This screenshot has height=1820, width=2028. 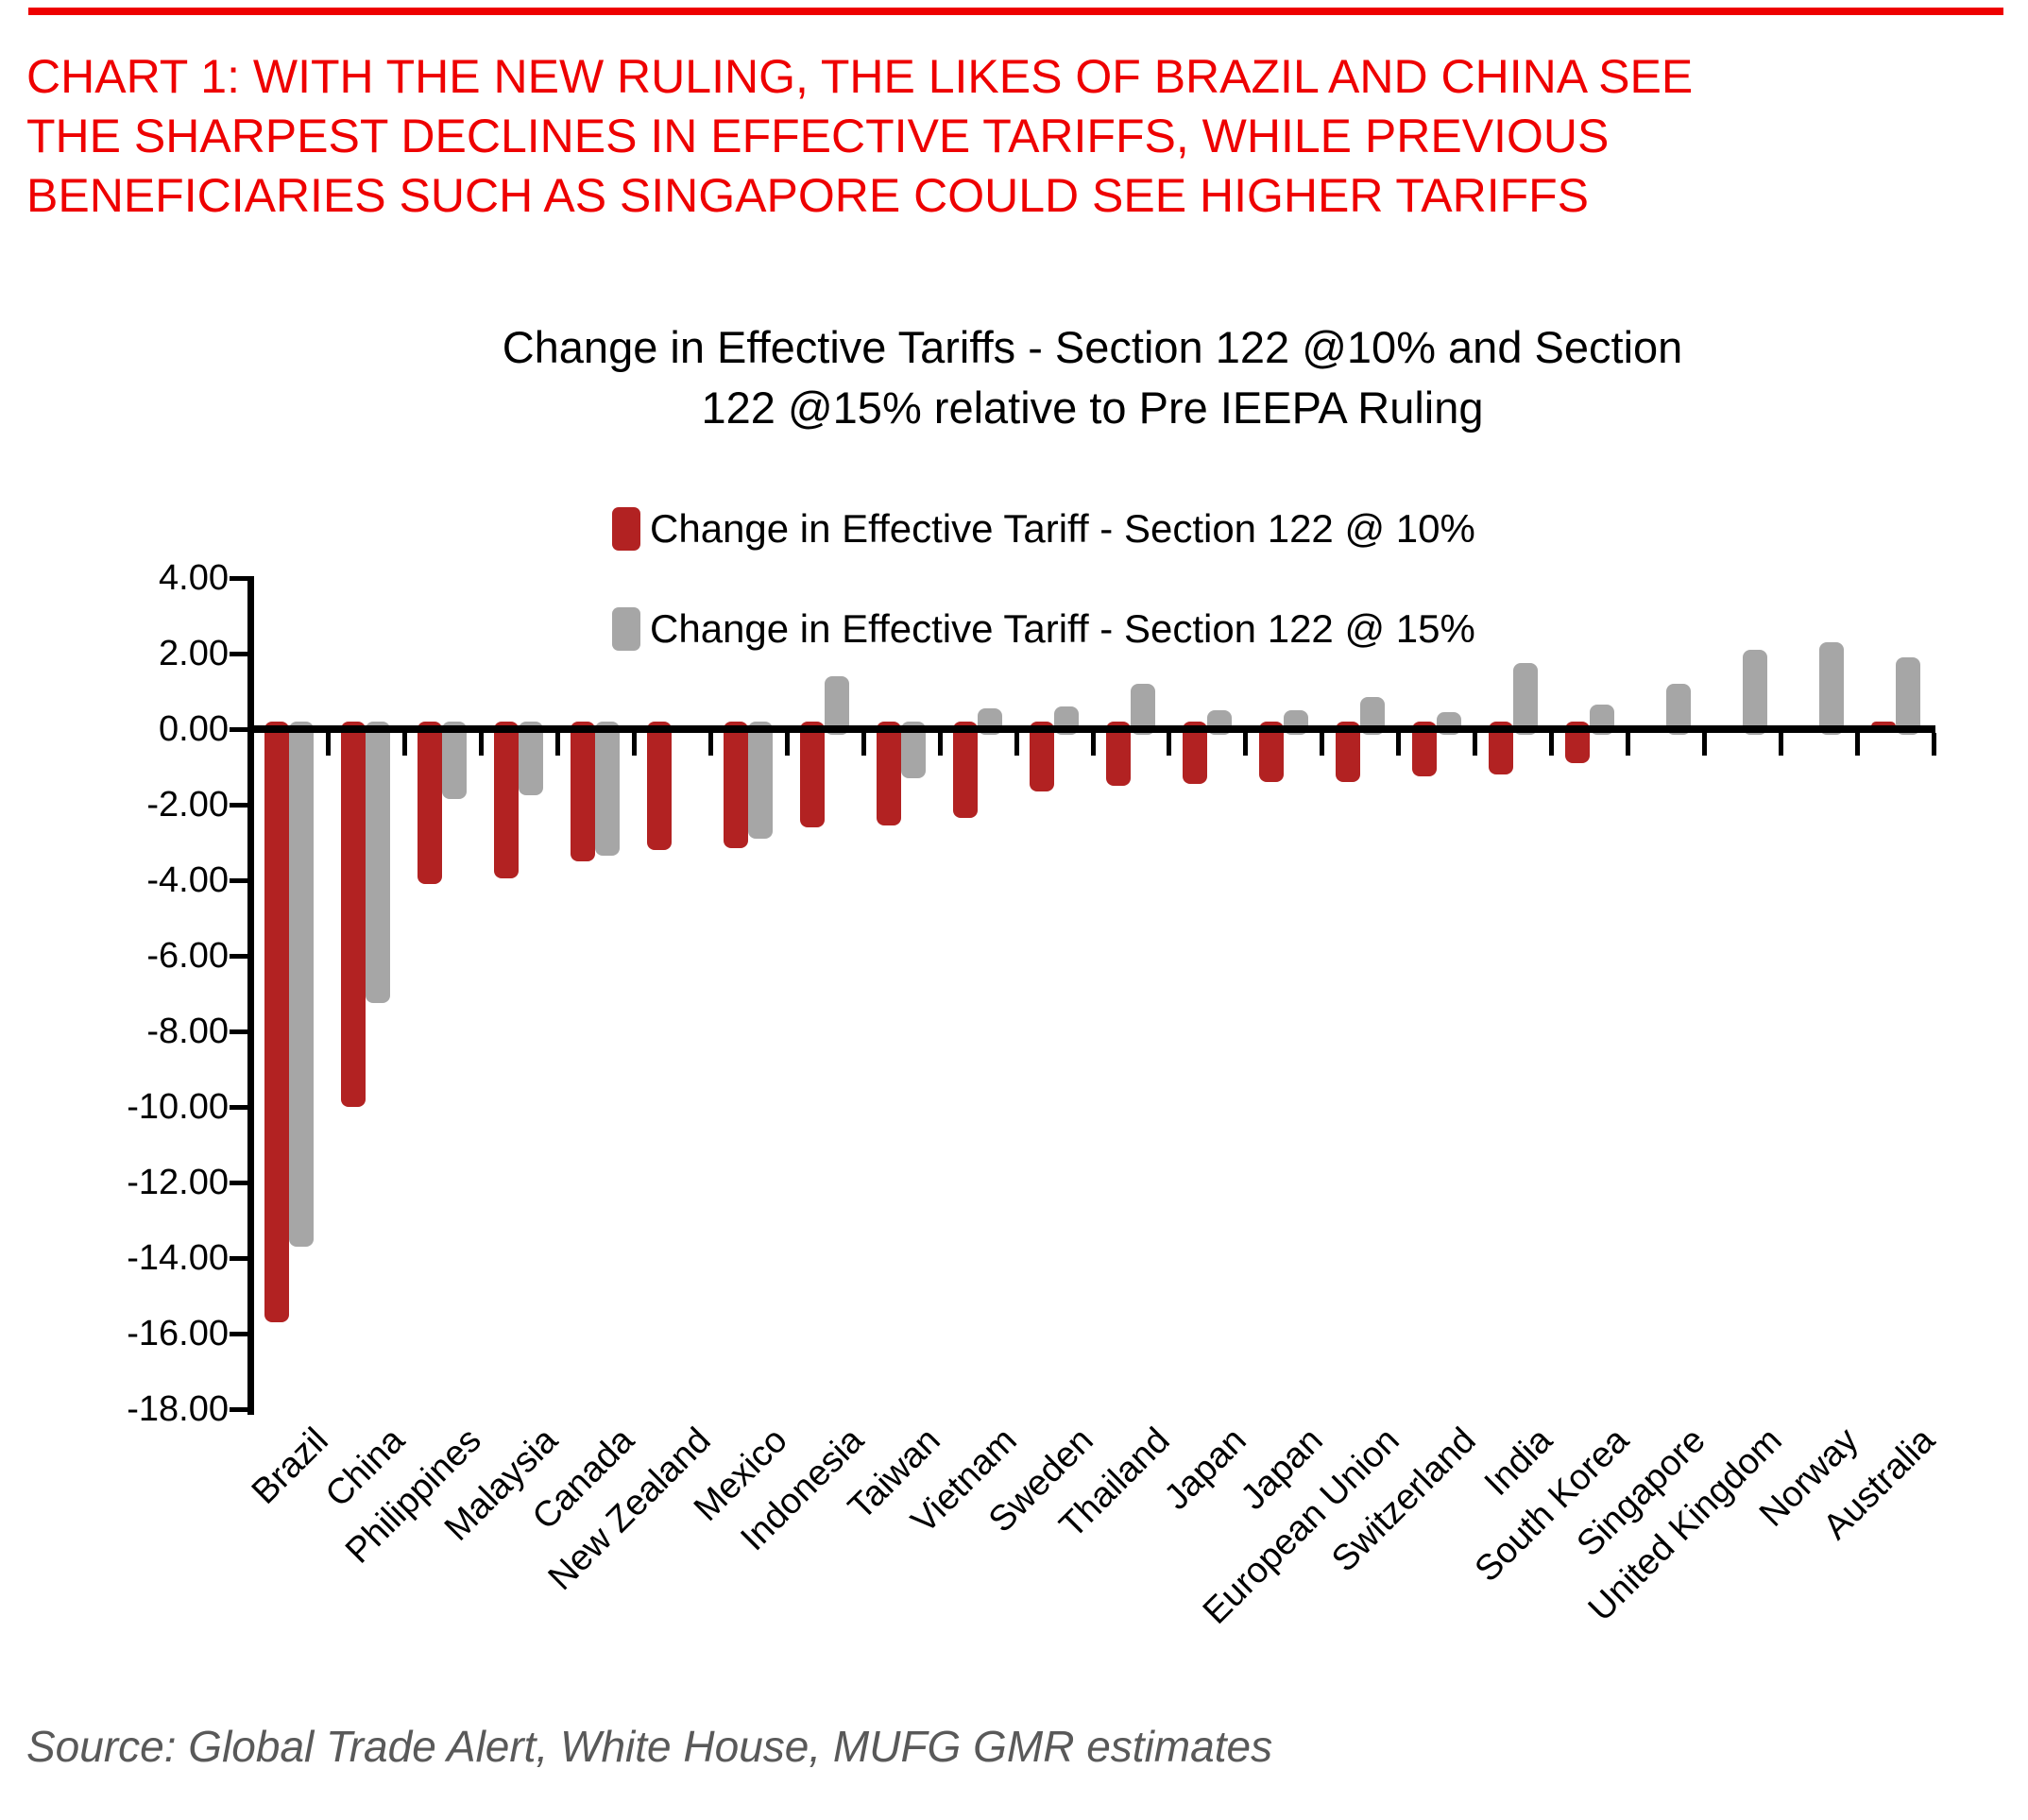 What do you see at coordinates (626, 529) in the screenshot?
I see `legend-swatch-red-icon` at bounding box center [626, 529].